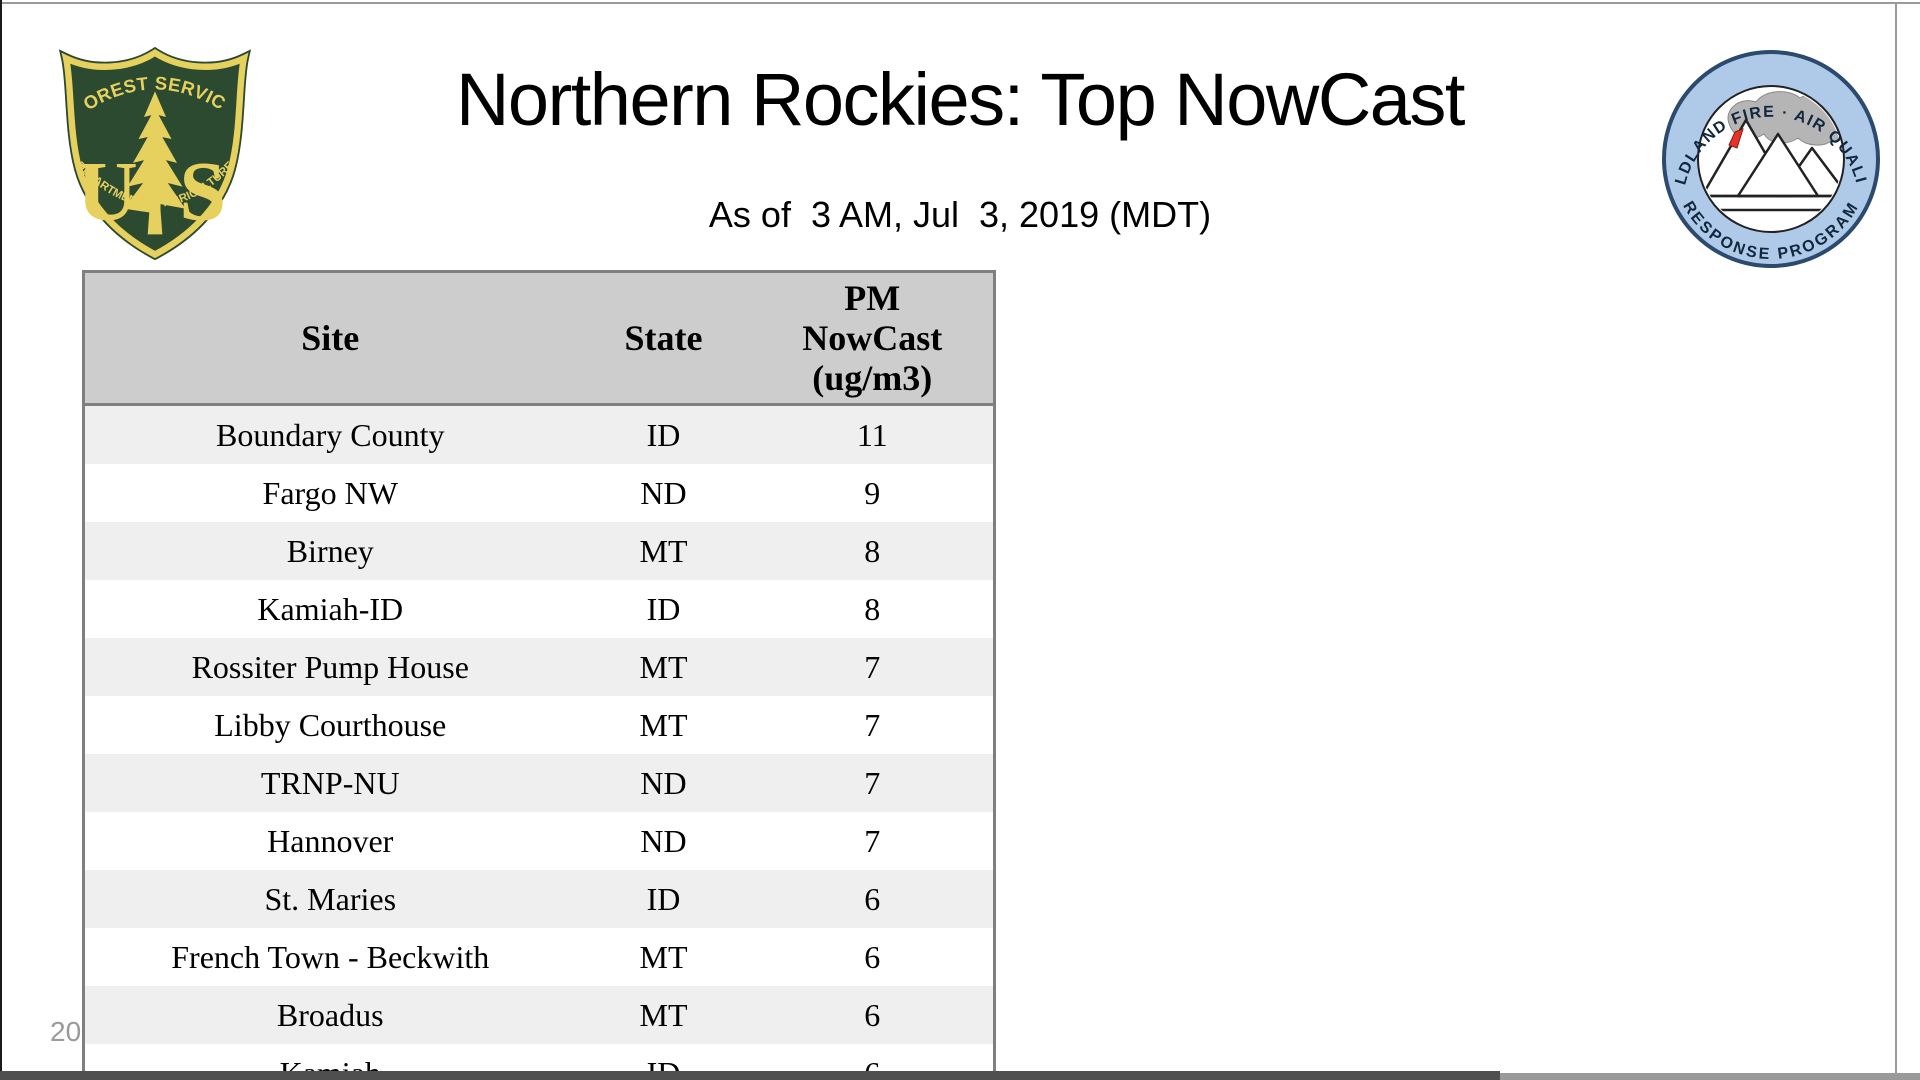 This screenshot has width=1920, height=1080. Describe the element at coordinates (329, 725) in the screenshot. I see `site-cell: Libby Courthouse` at that location.